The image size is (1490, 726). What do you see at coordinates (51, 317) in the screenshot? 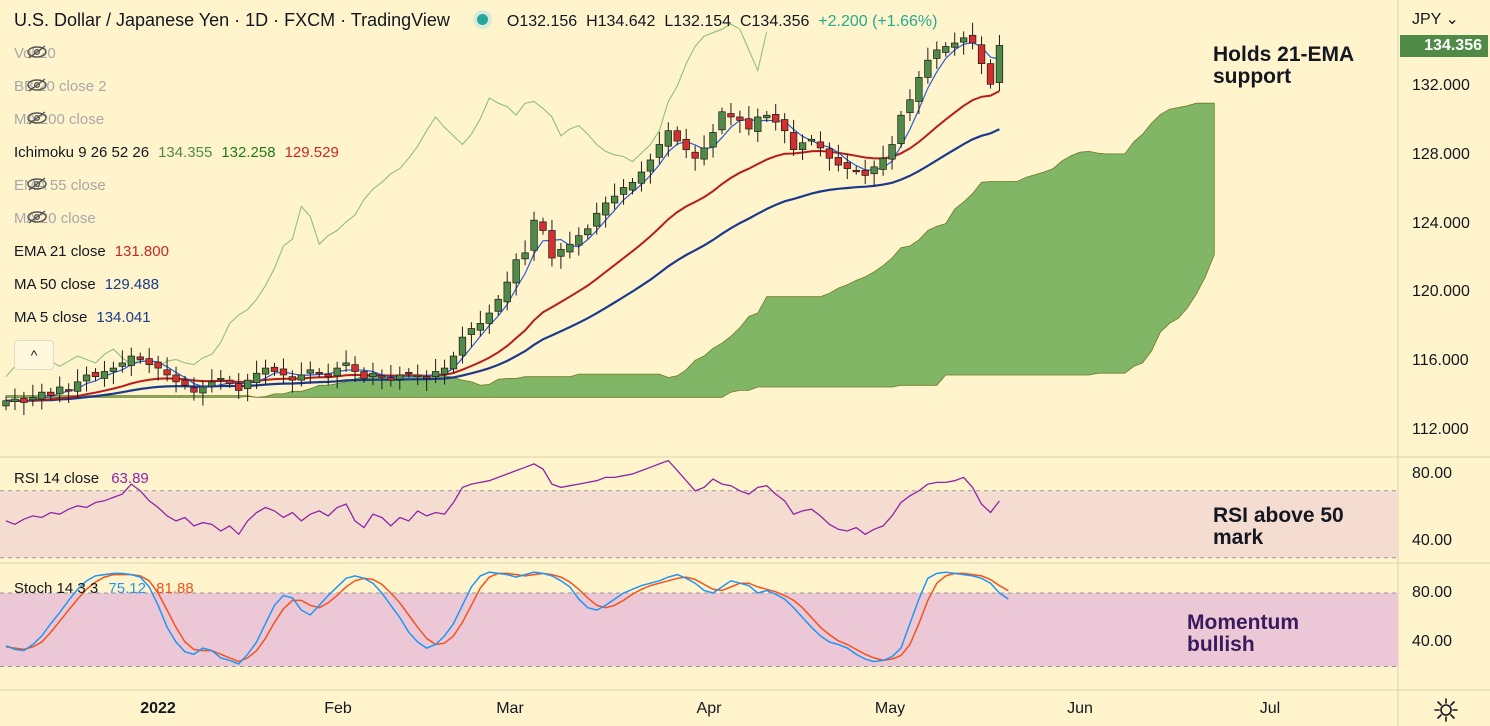
I see `indicator-label: MA 5 close` at bounding box center [51, 317].